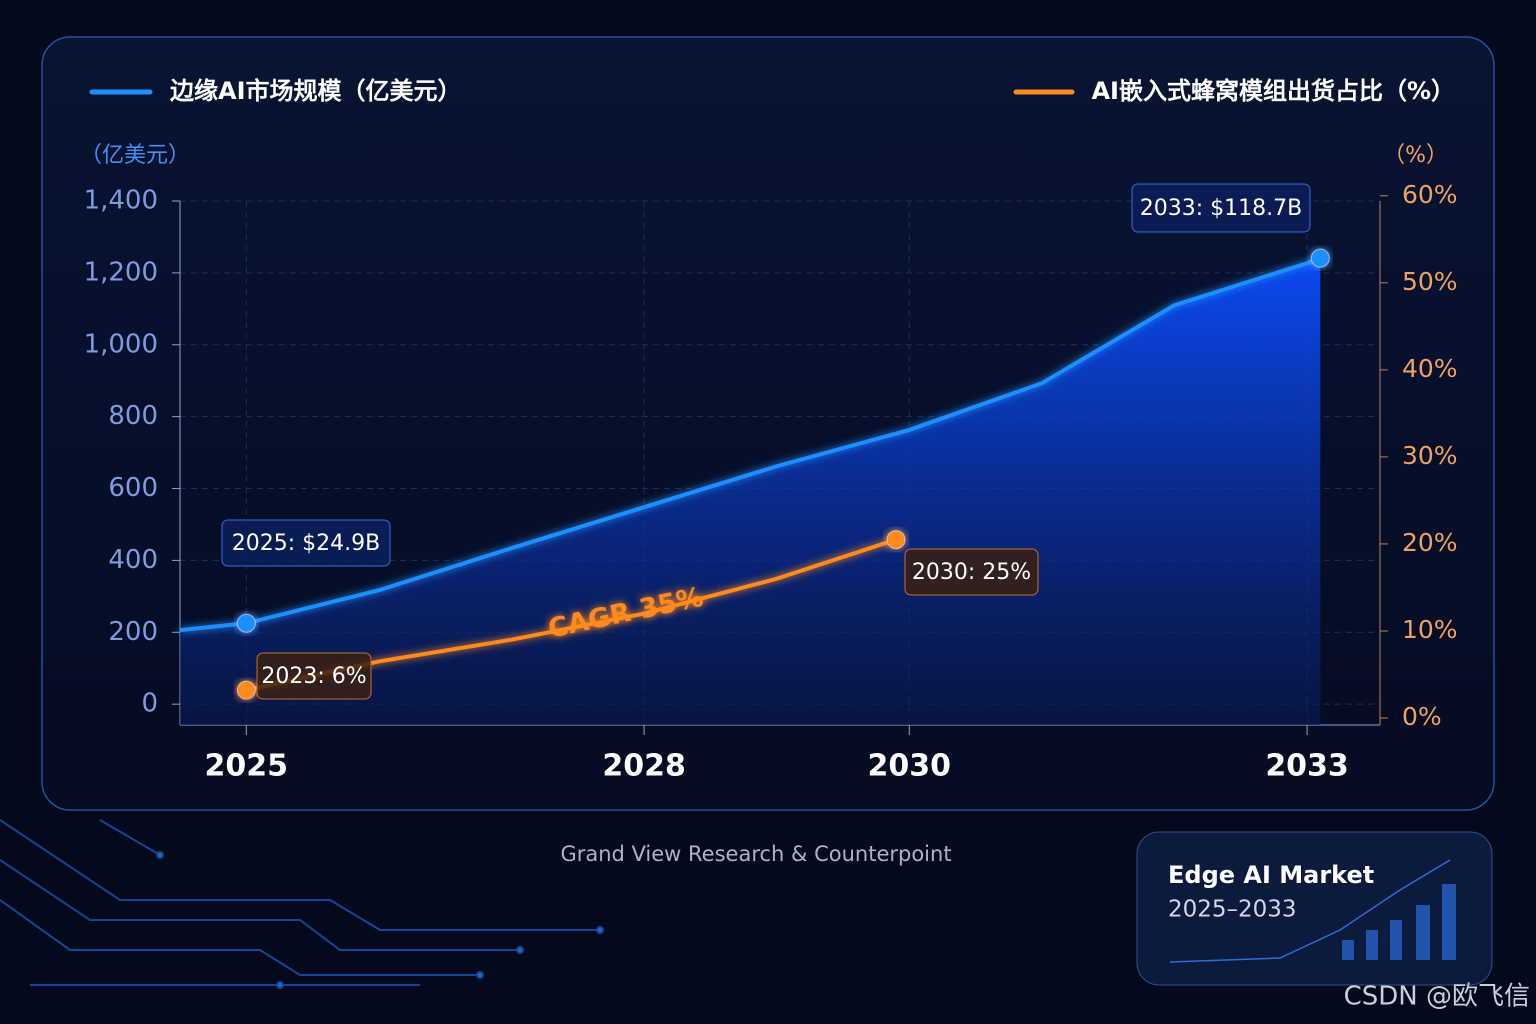 This screenshot has height=1024, width=1536. I want to click on y-tick-label: 0, so click(149, 704).